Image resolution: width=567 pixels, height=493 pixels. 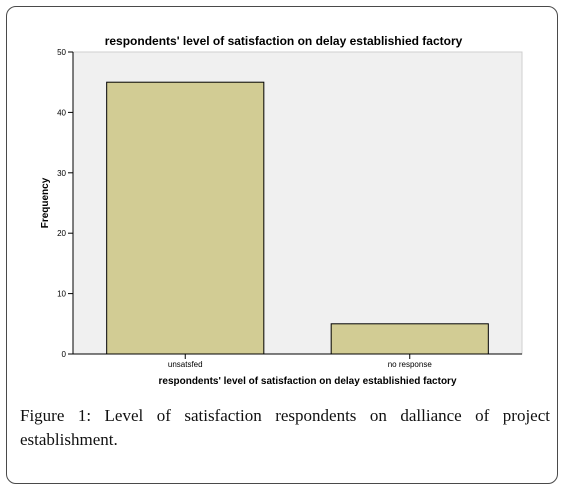 What do you see at coordinates (56, 415) in the screenshot?
I see `caption-label: Figure 1:` at bounding box center [56, 415].